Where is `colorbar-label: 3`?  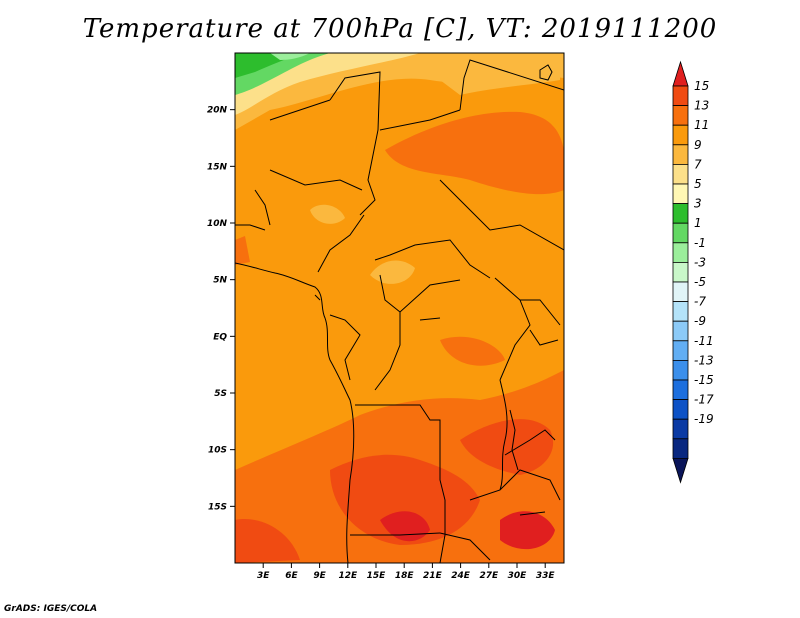
colorbar-label: 3 is located at coordinates (698, 204).